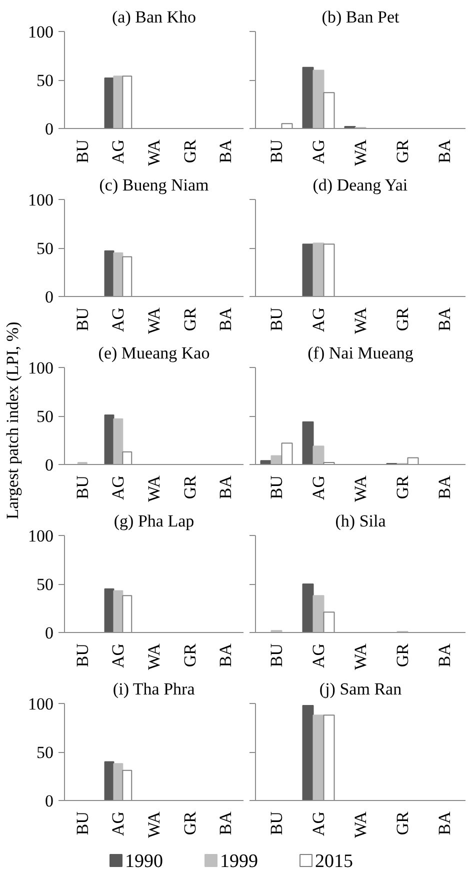 Image resolution: width=471 pixels, height=895 pixels. What do you see at coordinates (361, 17) in the screenshot?
I see `chart-title: (b) Ban Pet` at bounding box center [361, 17].